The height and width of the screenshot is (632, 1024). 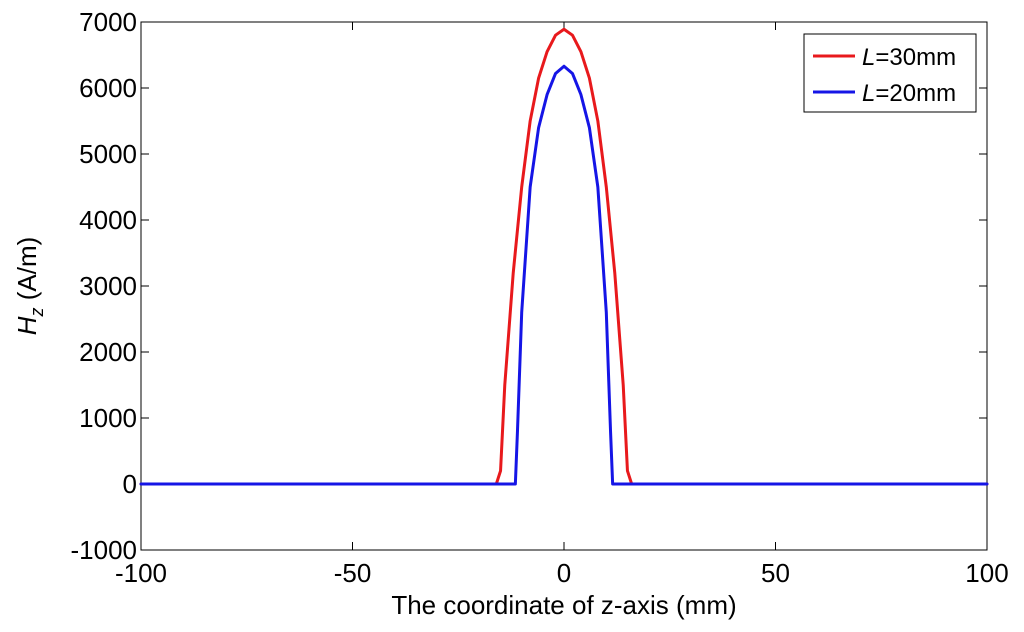 What do you see at coordinates (563, 605) in the screenshot?
I see `x-axis-label: The coordinate of z-axis (mm)` at bounding box center [563, 605].